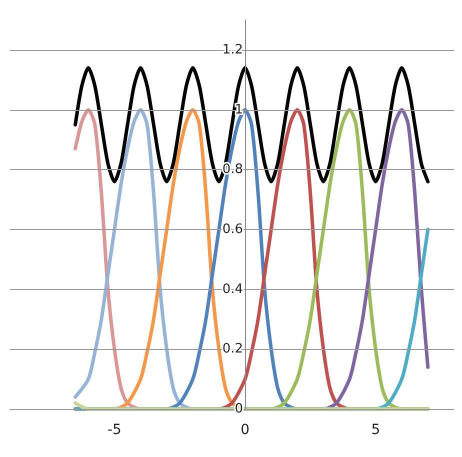 Image resolution: width=462 pixels, height=457 pixels. Describe the element at coordinates (233, 289) in the screenshot. I see `y-tick-label: 0.4` at that location.